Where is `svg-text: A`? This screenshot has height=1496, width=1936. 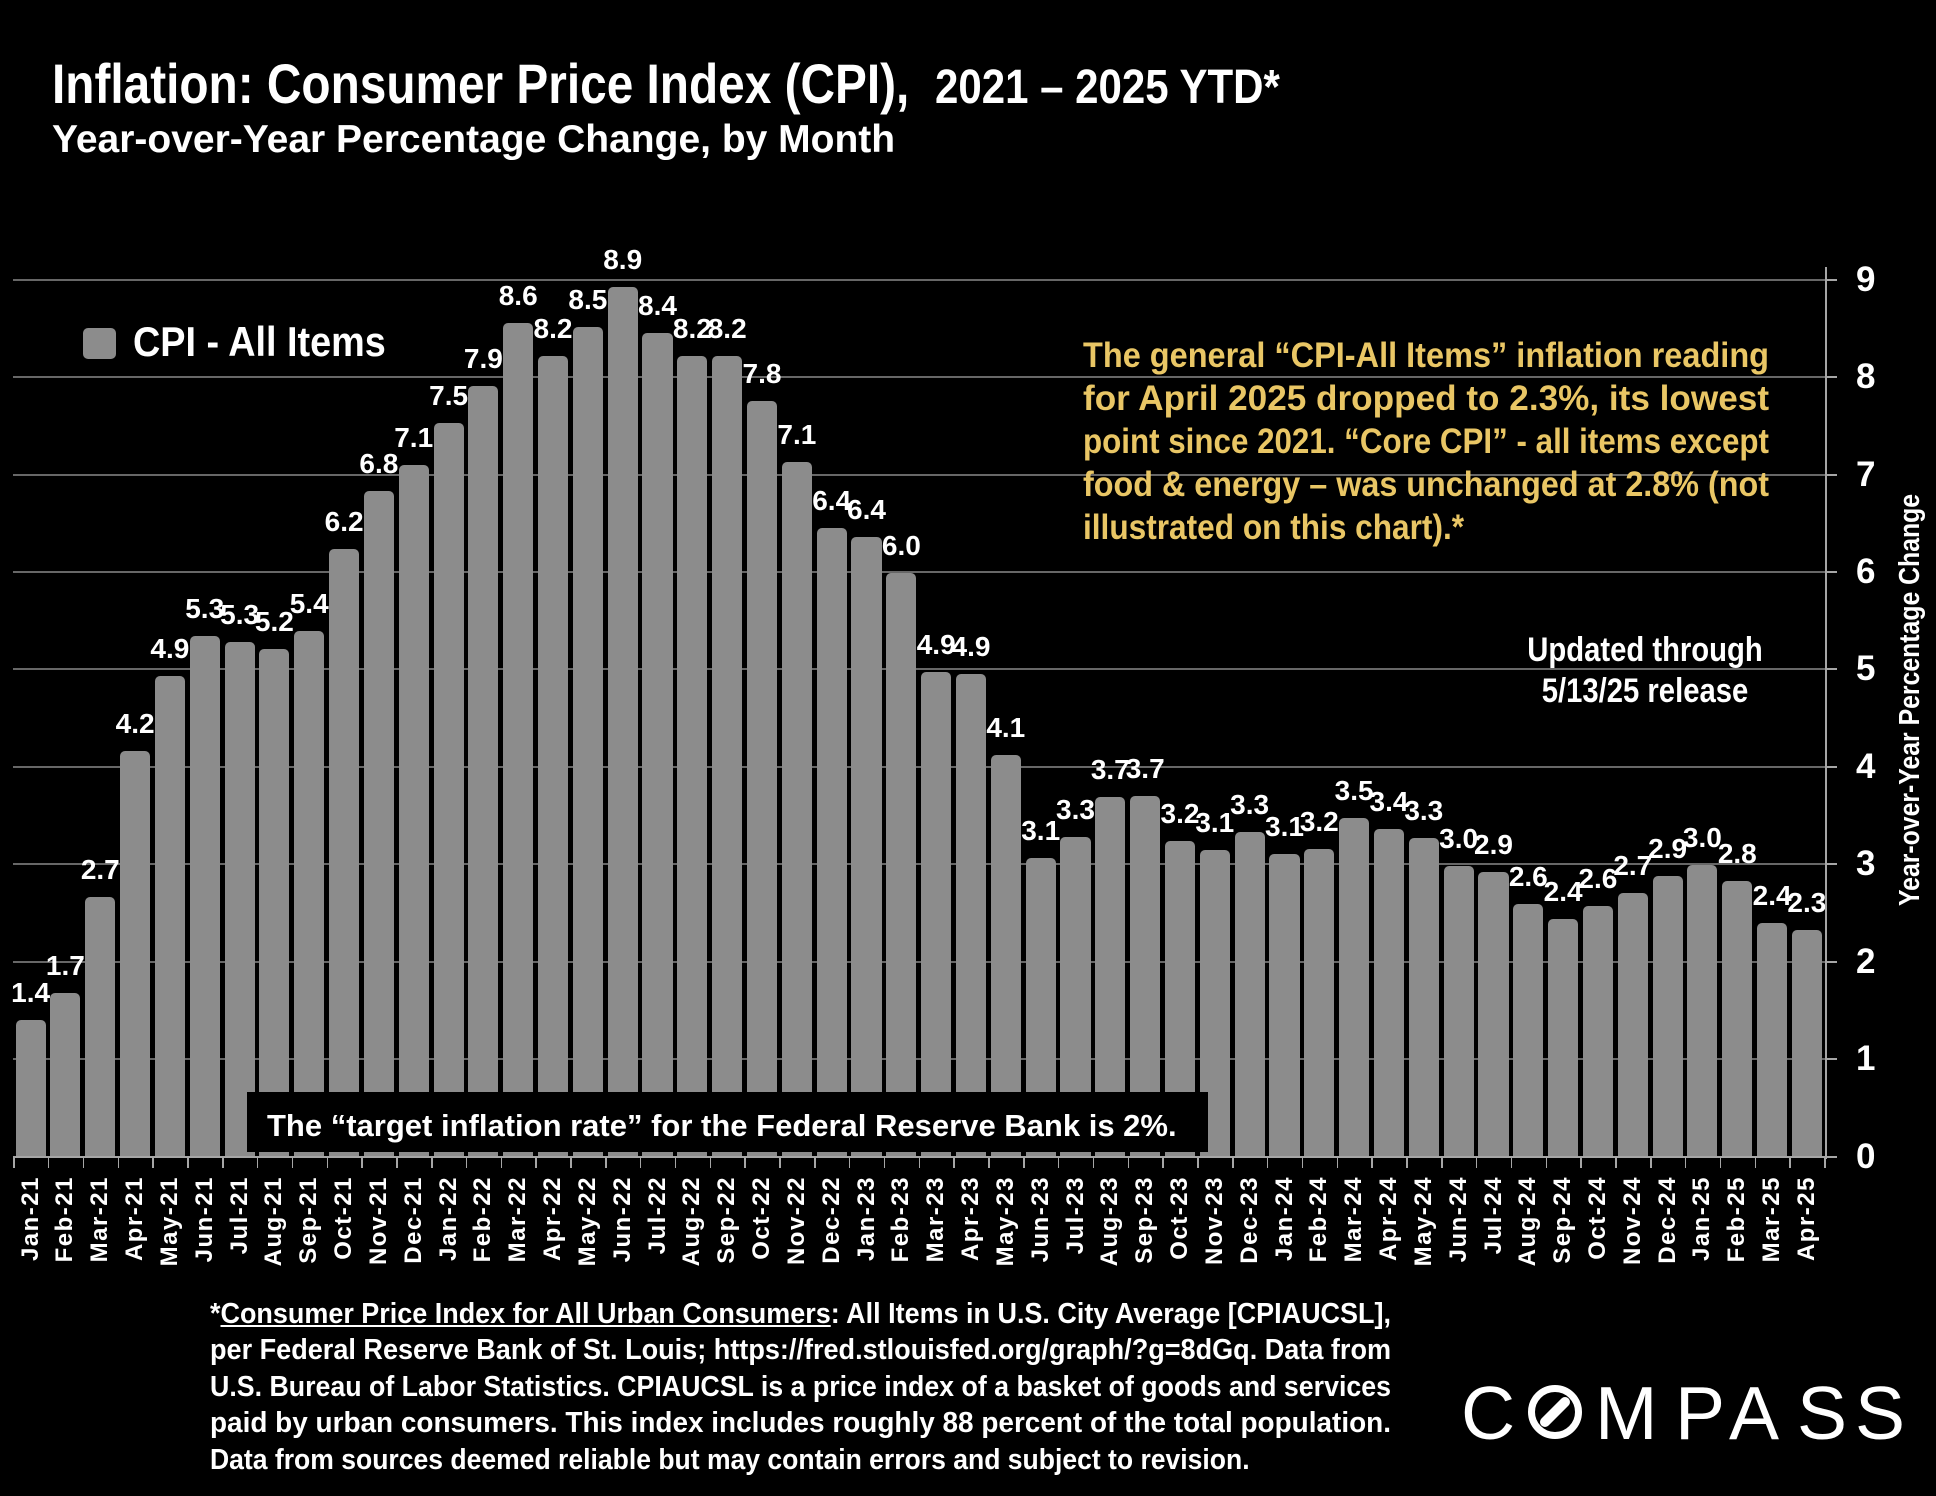
svg-text: A is located at coordinates (1754, 1410).